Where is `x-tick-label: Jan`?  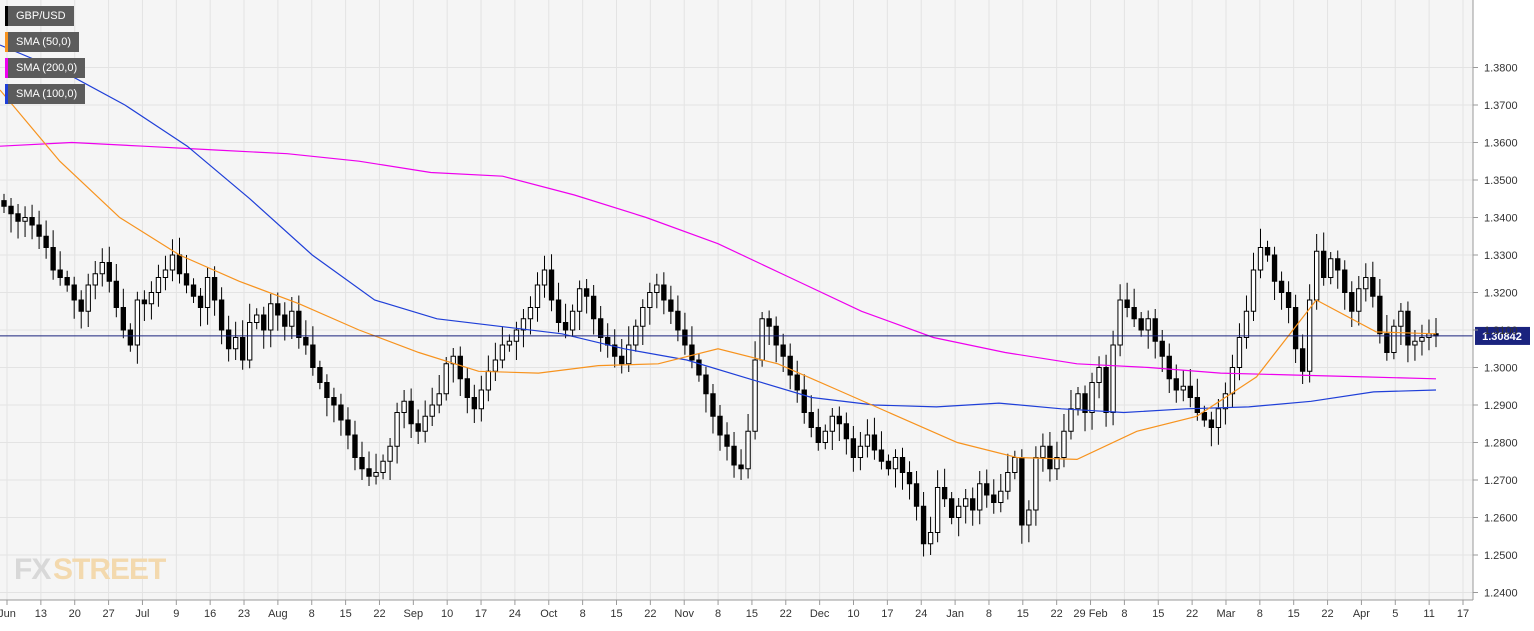 x-tick-label: Jan is located at coordinates (955, 614).